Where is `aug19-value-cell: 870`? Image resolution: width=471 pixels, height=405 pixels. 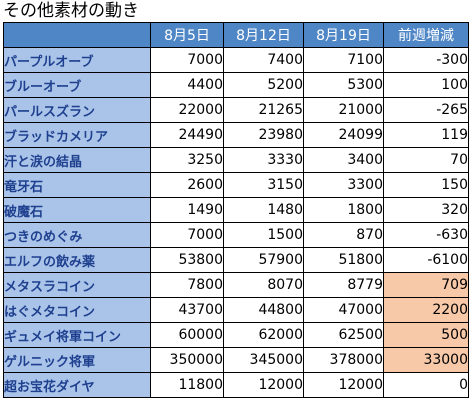
aug19-value-cell: 870 is located at coordinates (343, 235).